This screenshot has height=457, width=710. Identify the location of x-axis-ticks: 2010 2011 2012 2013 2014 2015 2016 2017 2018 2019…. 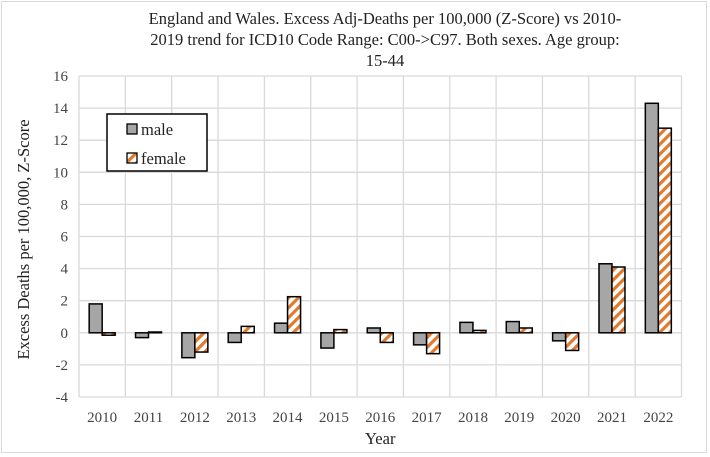
(380, 418).